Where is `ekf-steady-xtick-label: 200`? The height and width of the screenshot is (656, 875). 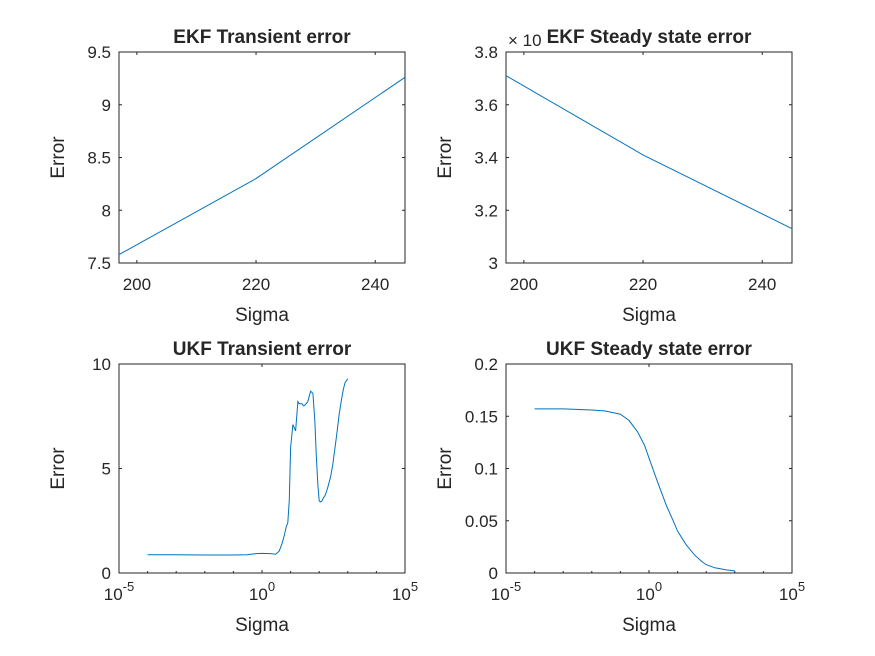
ekf-steady-xtick-label: 200 is located at coordinates (524, 284).